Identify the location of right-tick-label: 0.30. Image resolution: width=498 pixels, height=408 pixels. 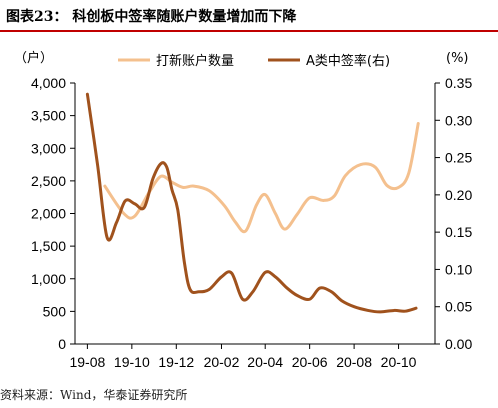
(458, 120).